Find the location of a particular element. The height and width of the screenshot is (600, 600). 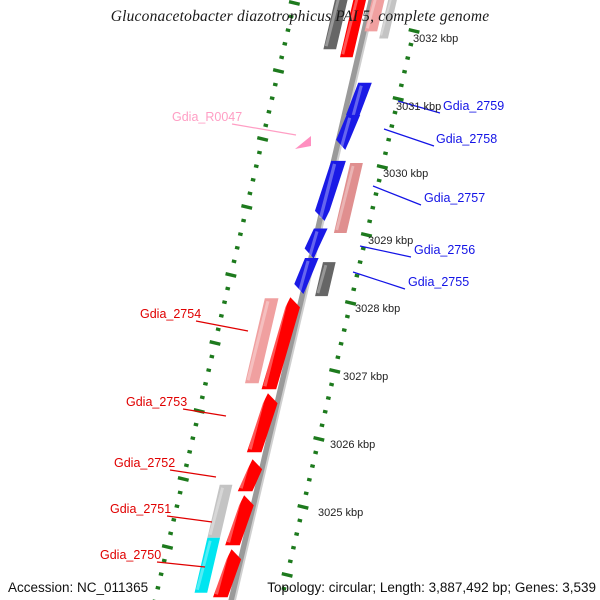

gene-label-gdia_2759: Gdia_2759 is located at coordinates (474, 106).